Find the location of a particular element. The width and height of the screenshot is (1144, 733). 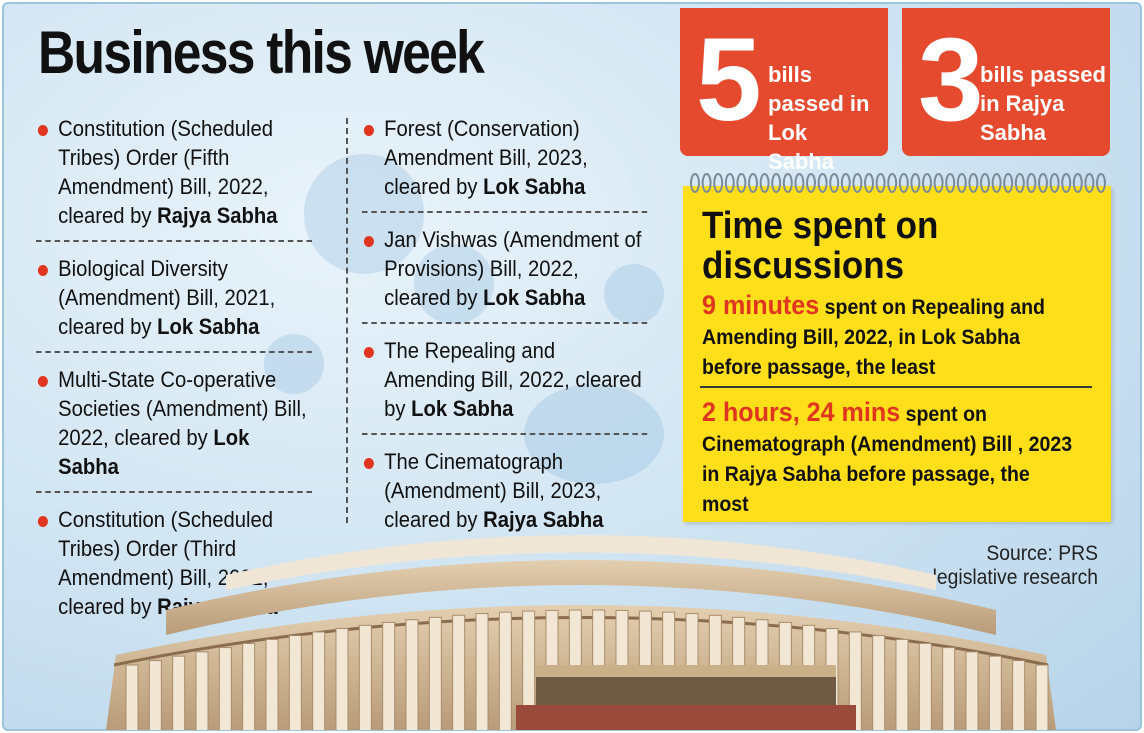

column-divider is located at coordinates (347, 320).